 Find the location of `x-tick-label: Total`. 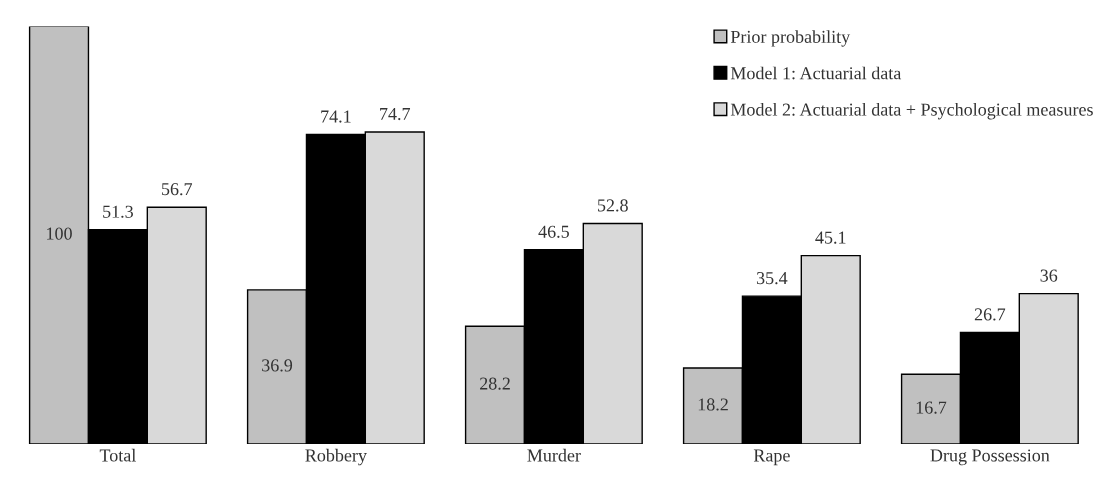

x-tick-label: Total is located at coordinates (117, 455).